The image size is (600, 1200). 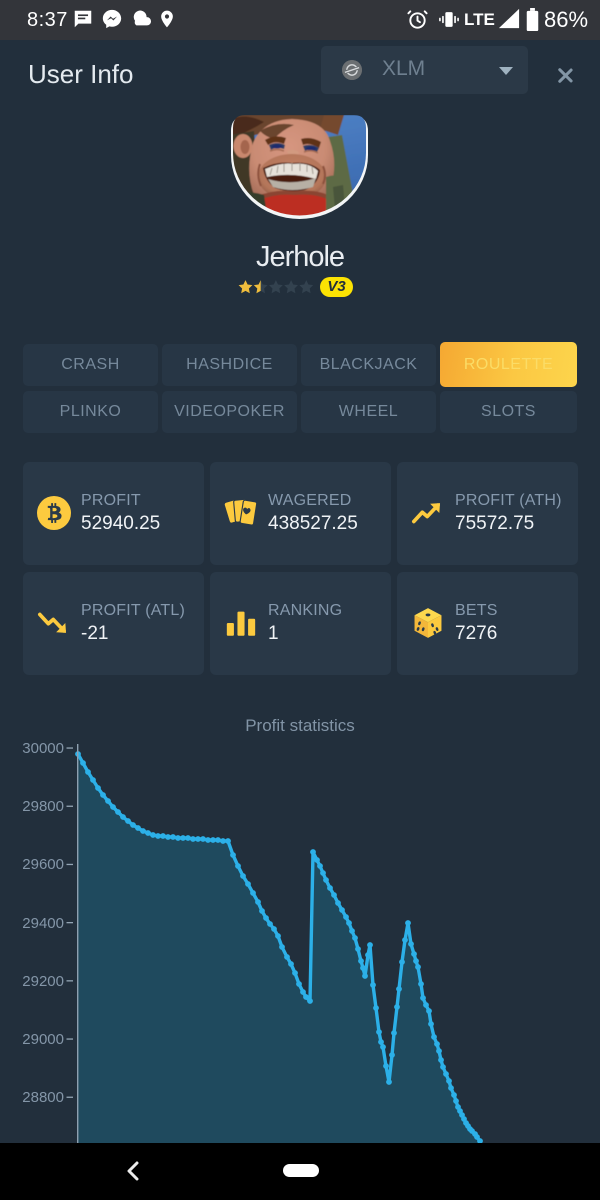 What do you see at coordinates (43, 864) in the screenshot?
I see `svg-text: 29600` at bounding box center [43, 864].